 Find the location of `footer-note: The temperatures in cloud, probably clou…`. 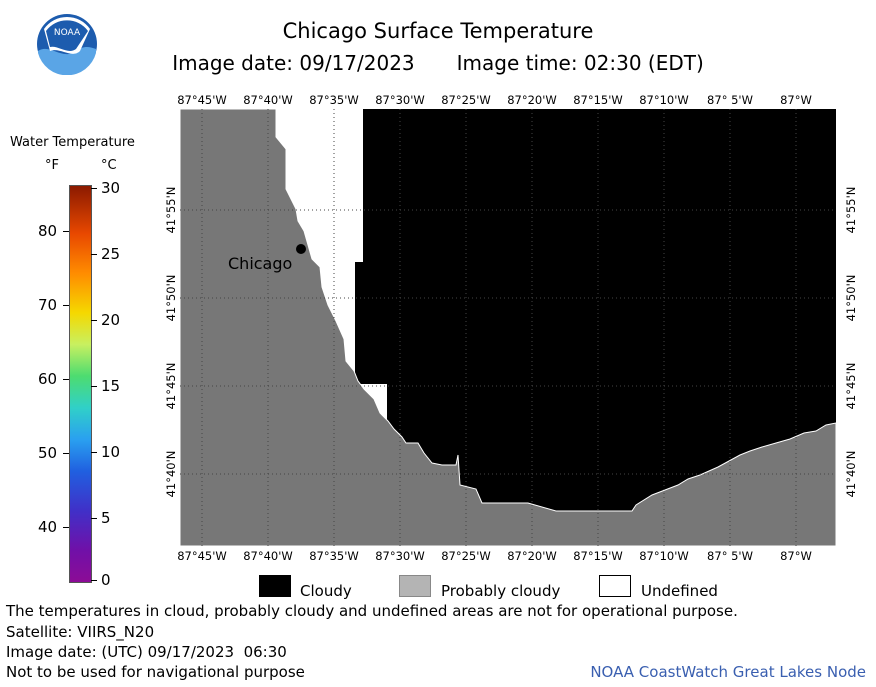

footer-note: The temperatures in cloud, probably clou… is located at coordinates (372, 611).